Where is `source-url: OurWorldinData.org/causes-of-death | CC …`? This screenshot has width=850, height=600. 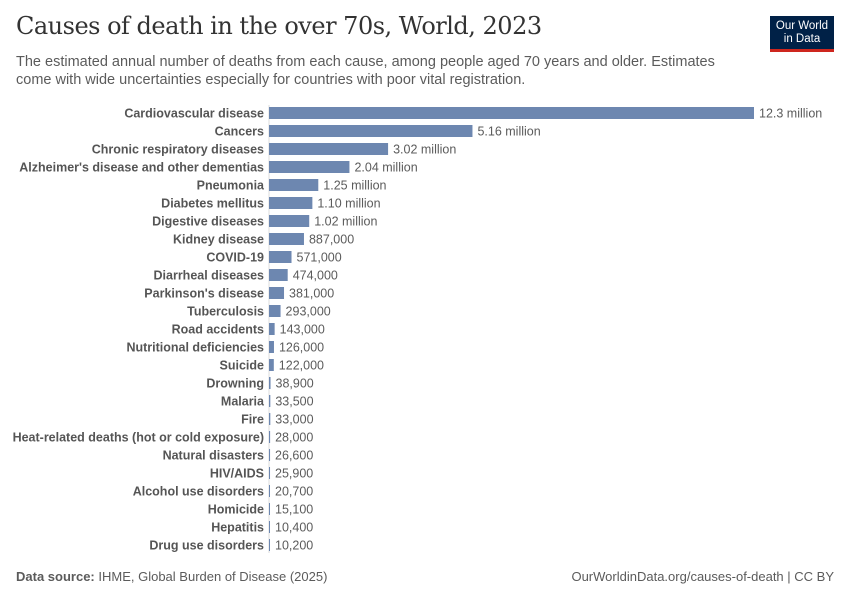
source-url: OurWorldinData.org/causes-of-death | CC … is located at coordinates (702, 576).